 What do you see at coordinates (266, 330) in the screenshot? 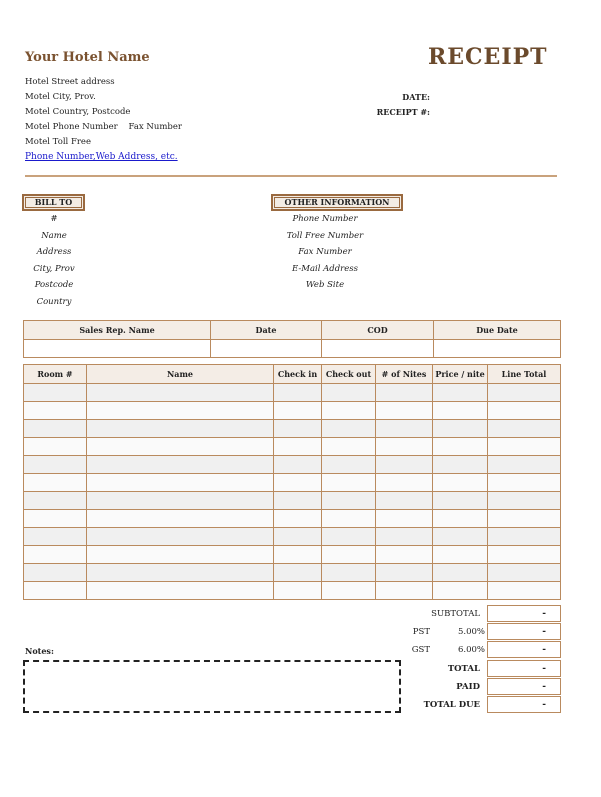
I see `col-date: Date` at bounding box center [266, 330].